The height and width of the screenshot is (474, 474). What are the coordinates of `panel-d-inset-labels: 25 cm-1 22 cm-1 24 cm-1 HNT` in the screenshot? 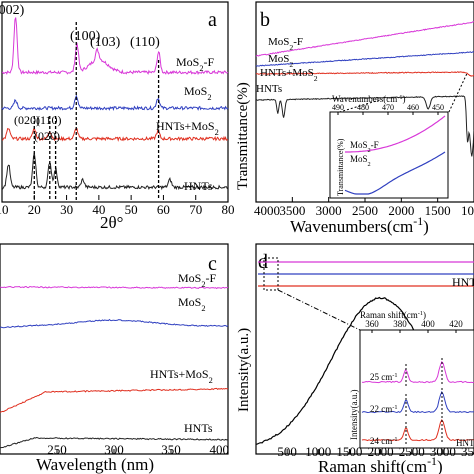 It's located at (422, 410).